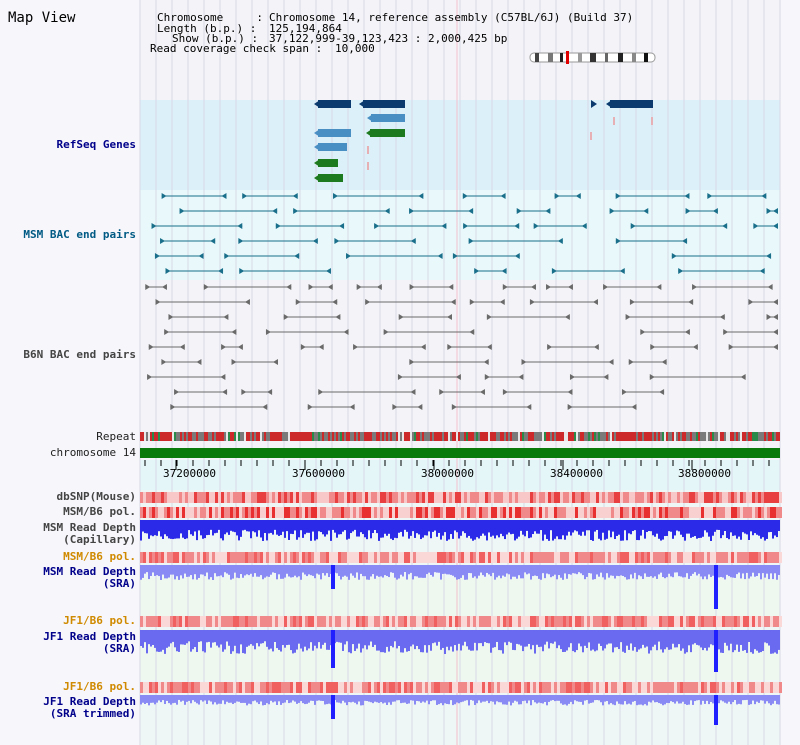  I want to click on jf1-read-depth-trimmed-label-2: (SRA trimmed), so click(92, 713).